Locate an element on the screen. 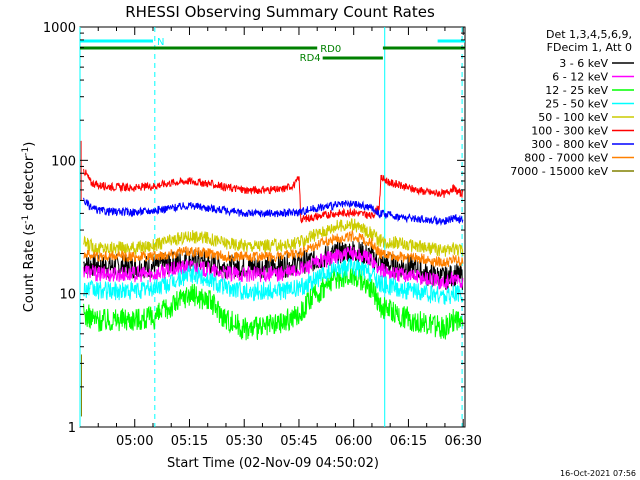  legend-label: 25 - 50 keV is located at coordinates (576, 104).